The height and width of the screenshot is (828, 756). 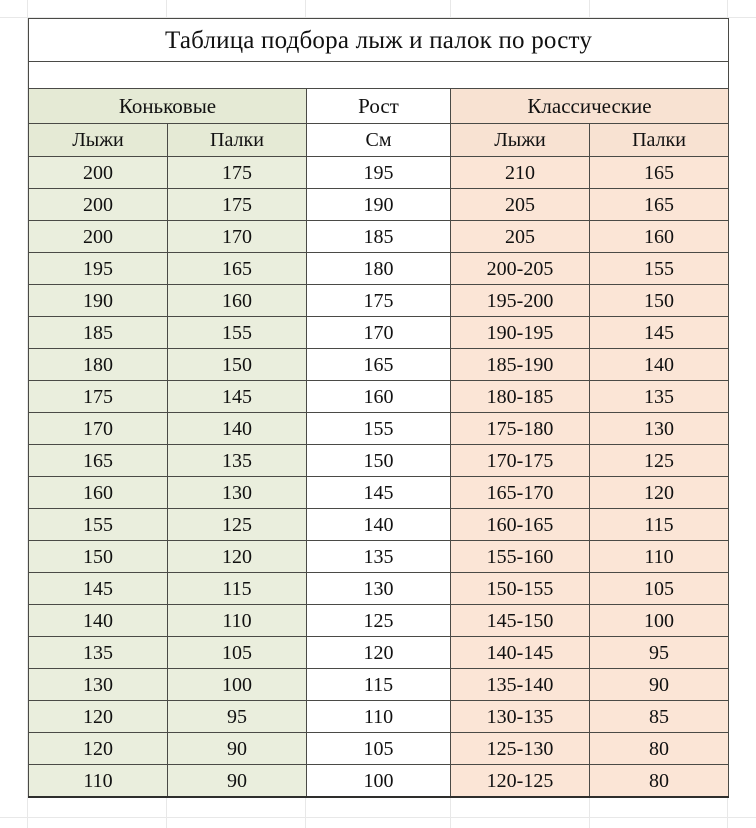 I want to click on cell-height: 135, so click(x=378, y=556).